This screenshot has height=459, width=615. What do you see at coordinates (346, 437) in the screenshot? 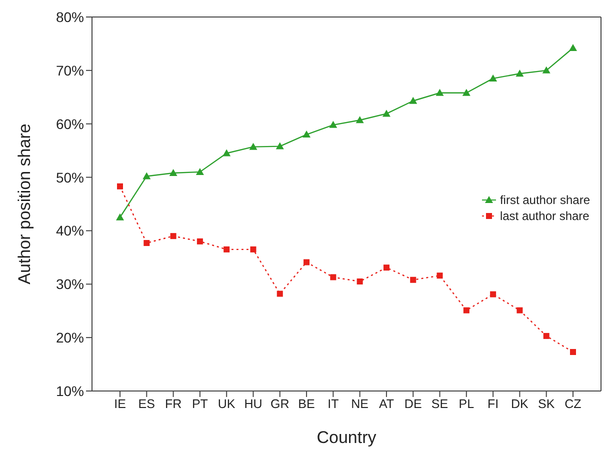
I see `x-axis-title: Country` at bounding box center [346, 437].